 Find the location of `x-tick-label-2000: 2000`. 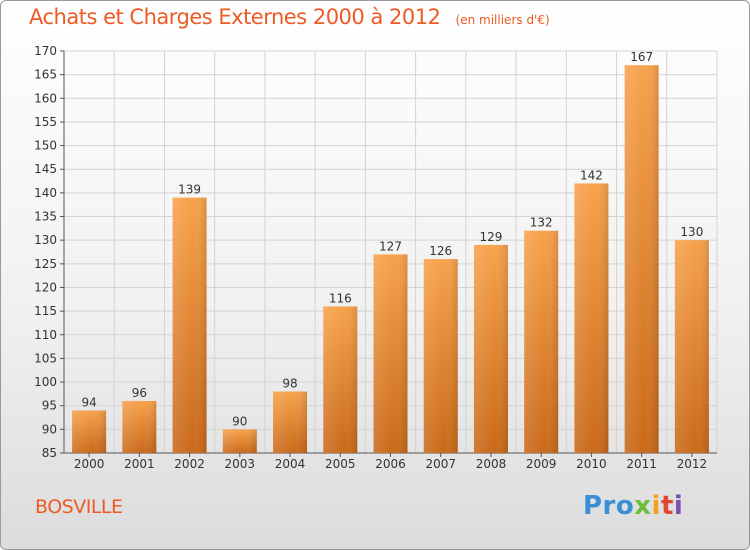

x-tick-label-2000: 2000 is located at coordinates (89, 464).